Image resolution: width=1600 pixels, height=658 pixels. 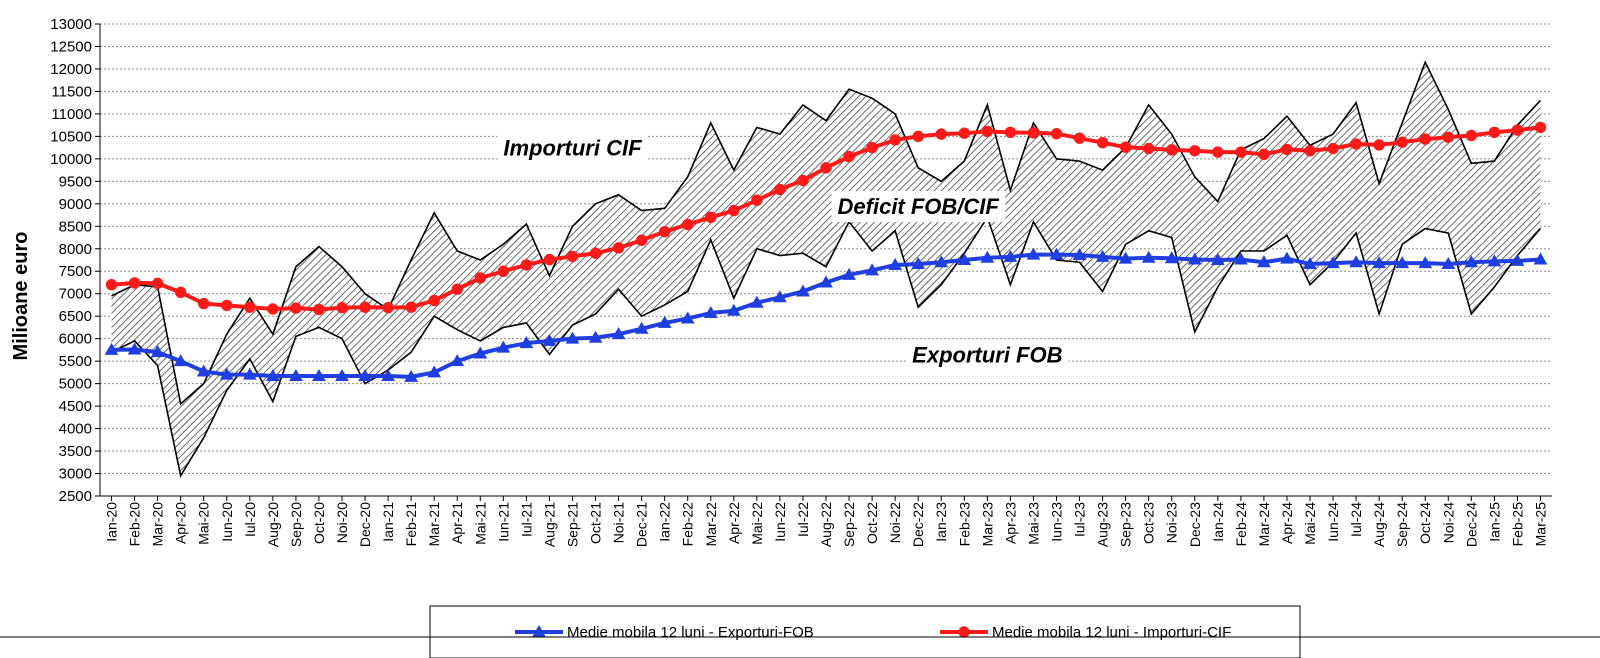 I want to click on y-tick-label: 7500, so click(x=75, y=271).